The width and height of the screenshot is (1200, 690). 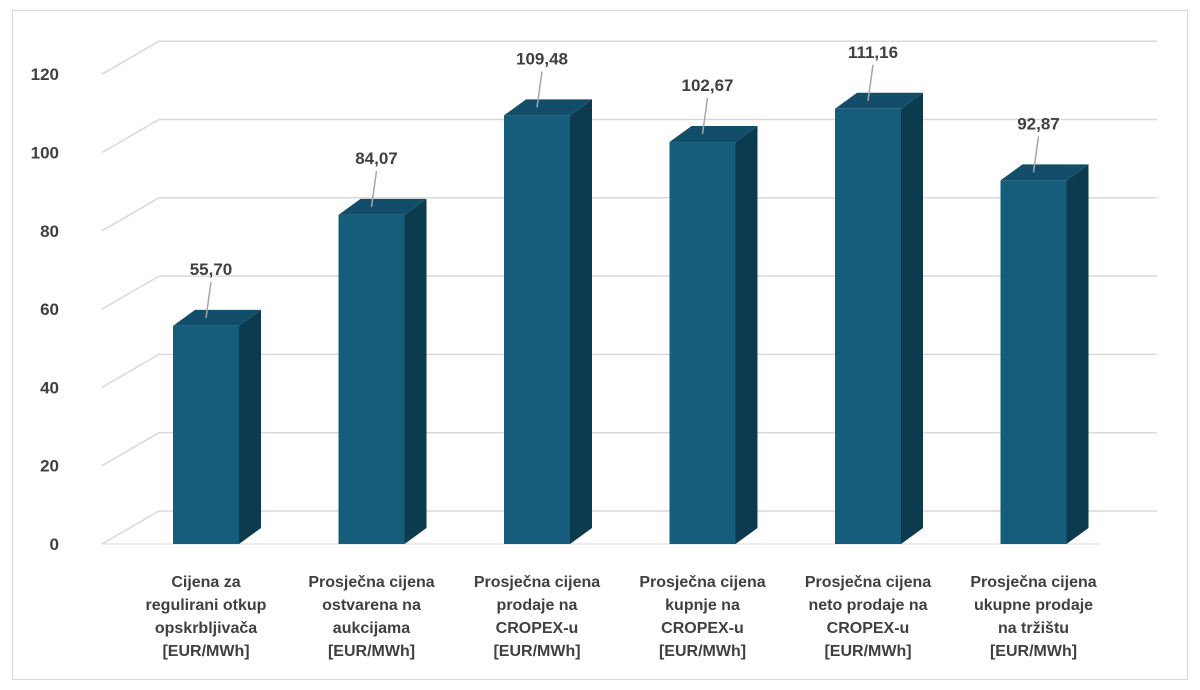 What do you see at coordinates (1033, 605) in the screenshot?
I see `x-tick-label-line: ukupne prodaje` at bounding box center [1033, 605].